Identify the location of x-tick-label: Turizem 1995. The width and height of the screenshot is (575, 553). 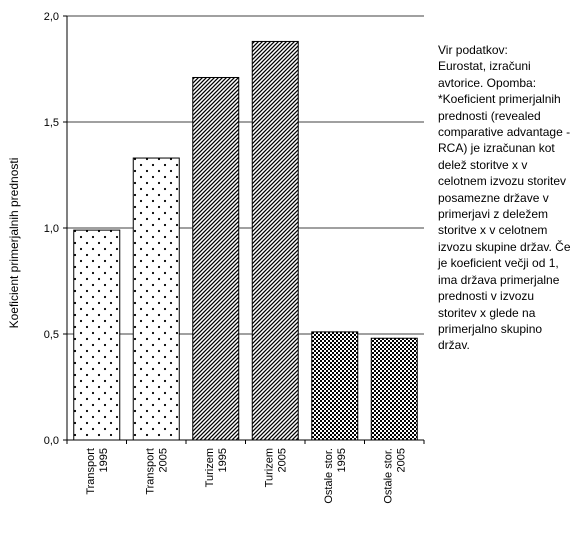
(216, 467).